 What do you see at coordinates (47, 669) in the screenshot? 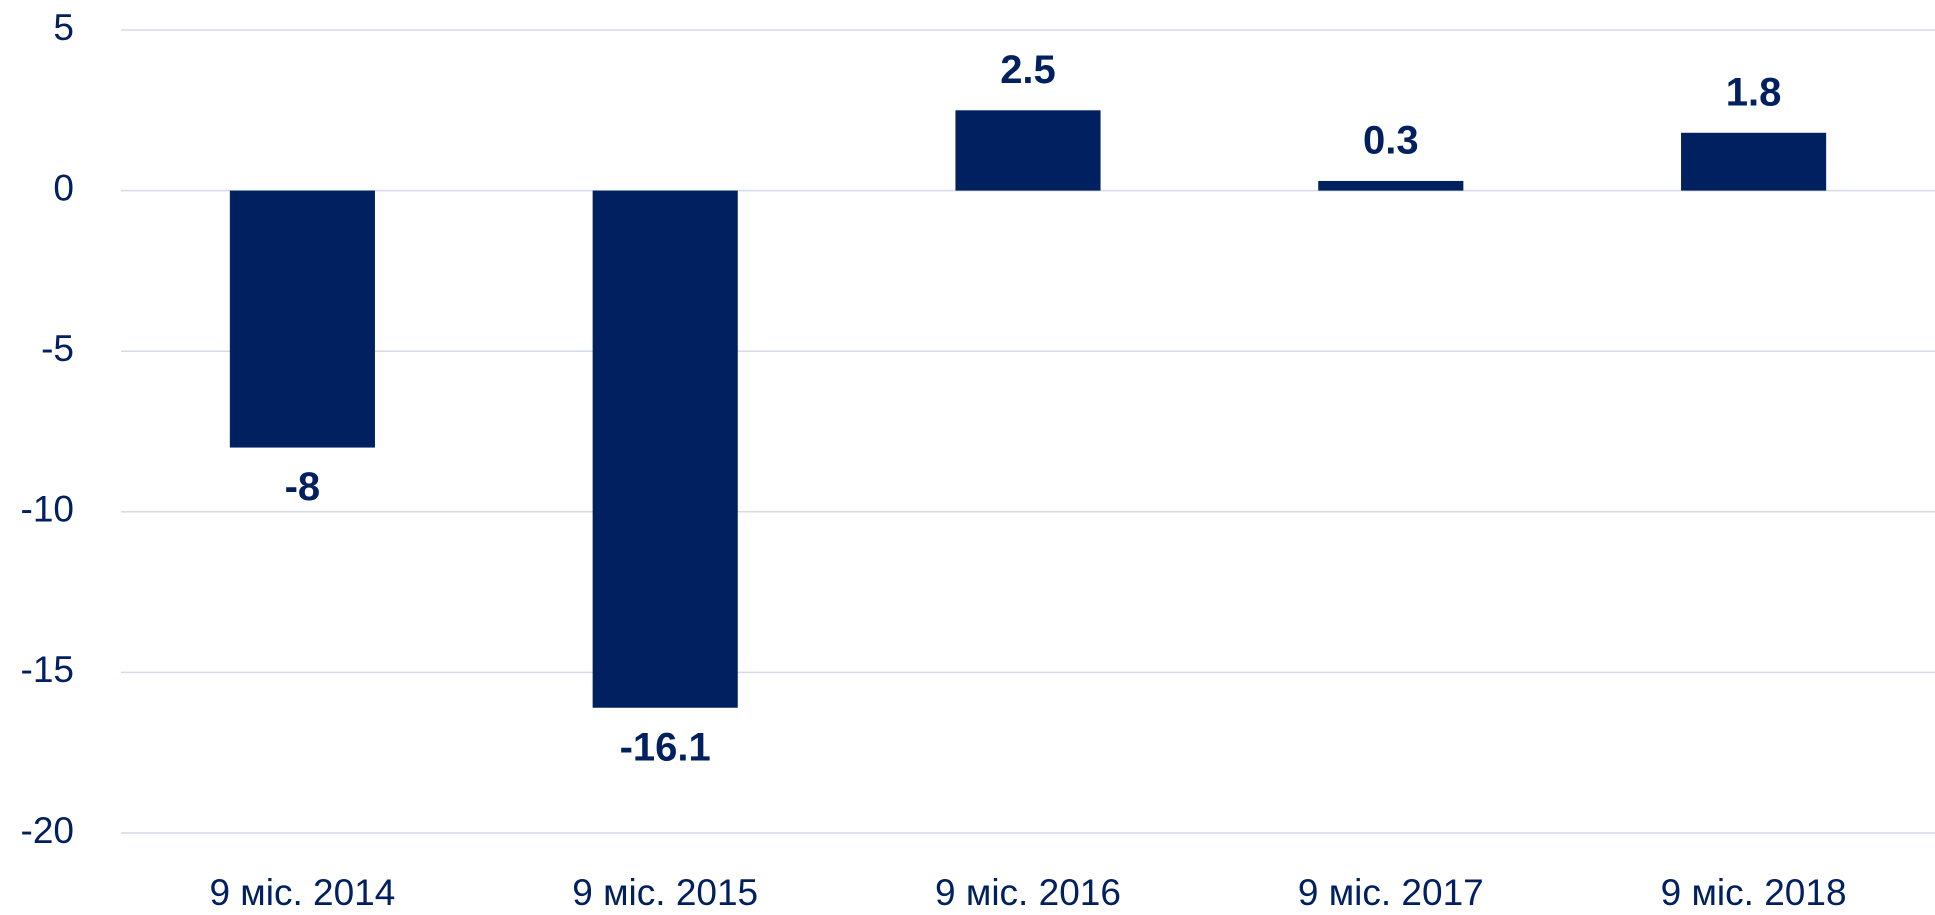
I see `y-tick-label: -15` at bounding box center [47, 669].